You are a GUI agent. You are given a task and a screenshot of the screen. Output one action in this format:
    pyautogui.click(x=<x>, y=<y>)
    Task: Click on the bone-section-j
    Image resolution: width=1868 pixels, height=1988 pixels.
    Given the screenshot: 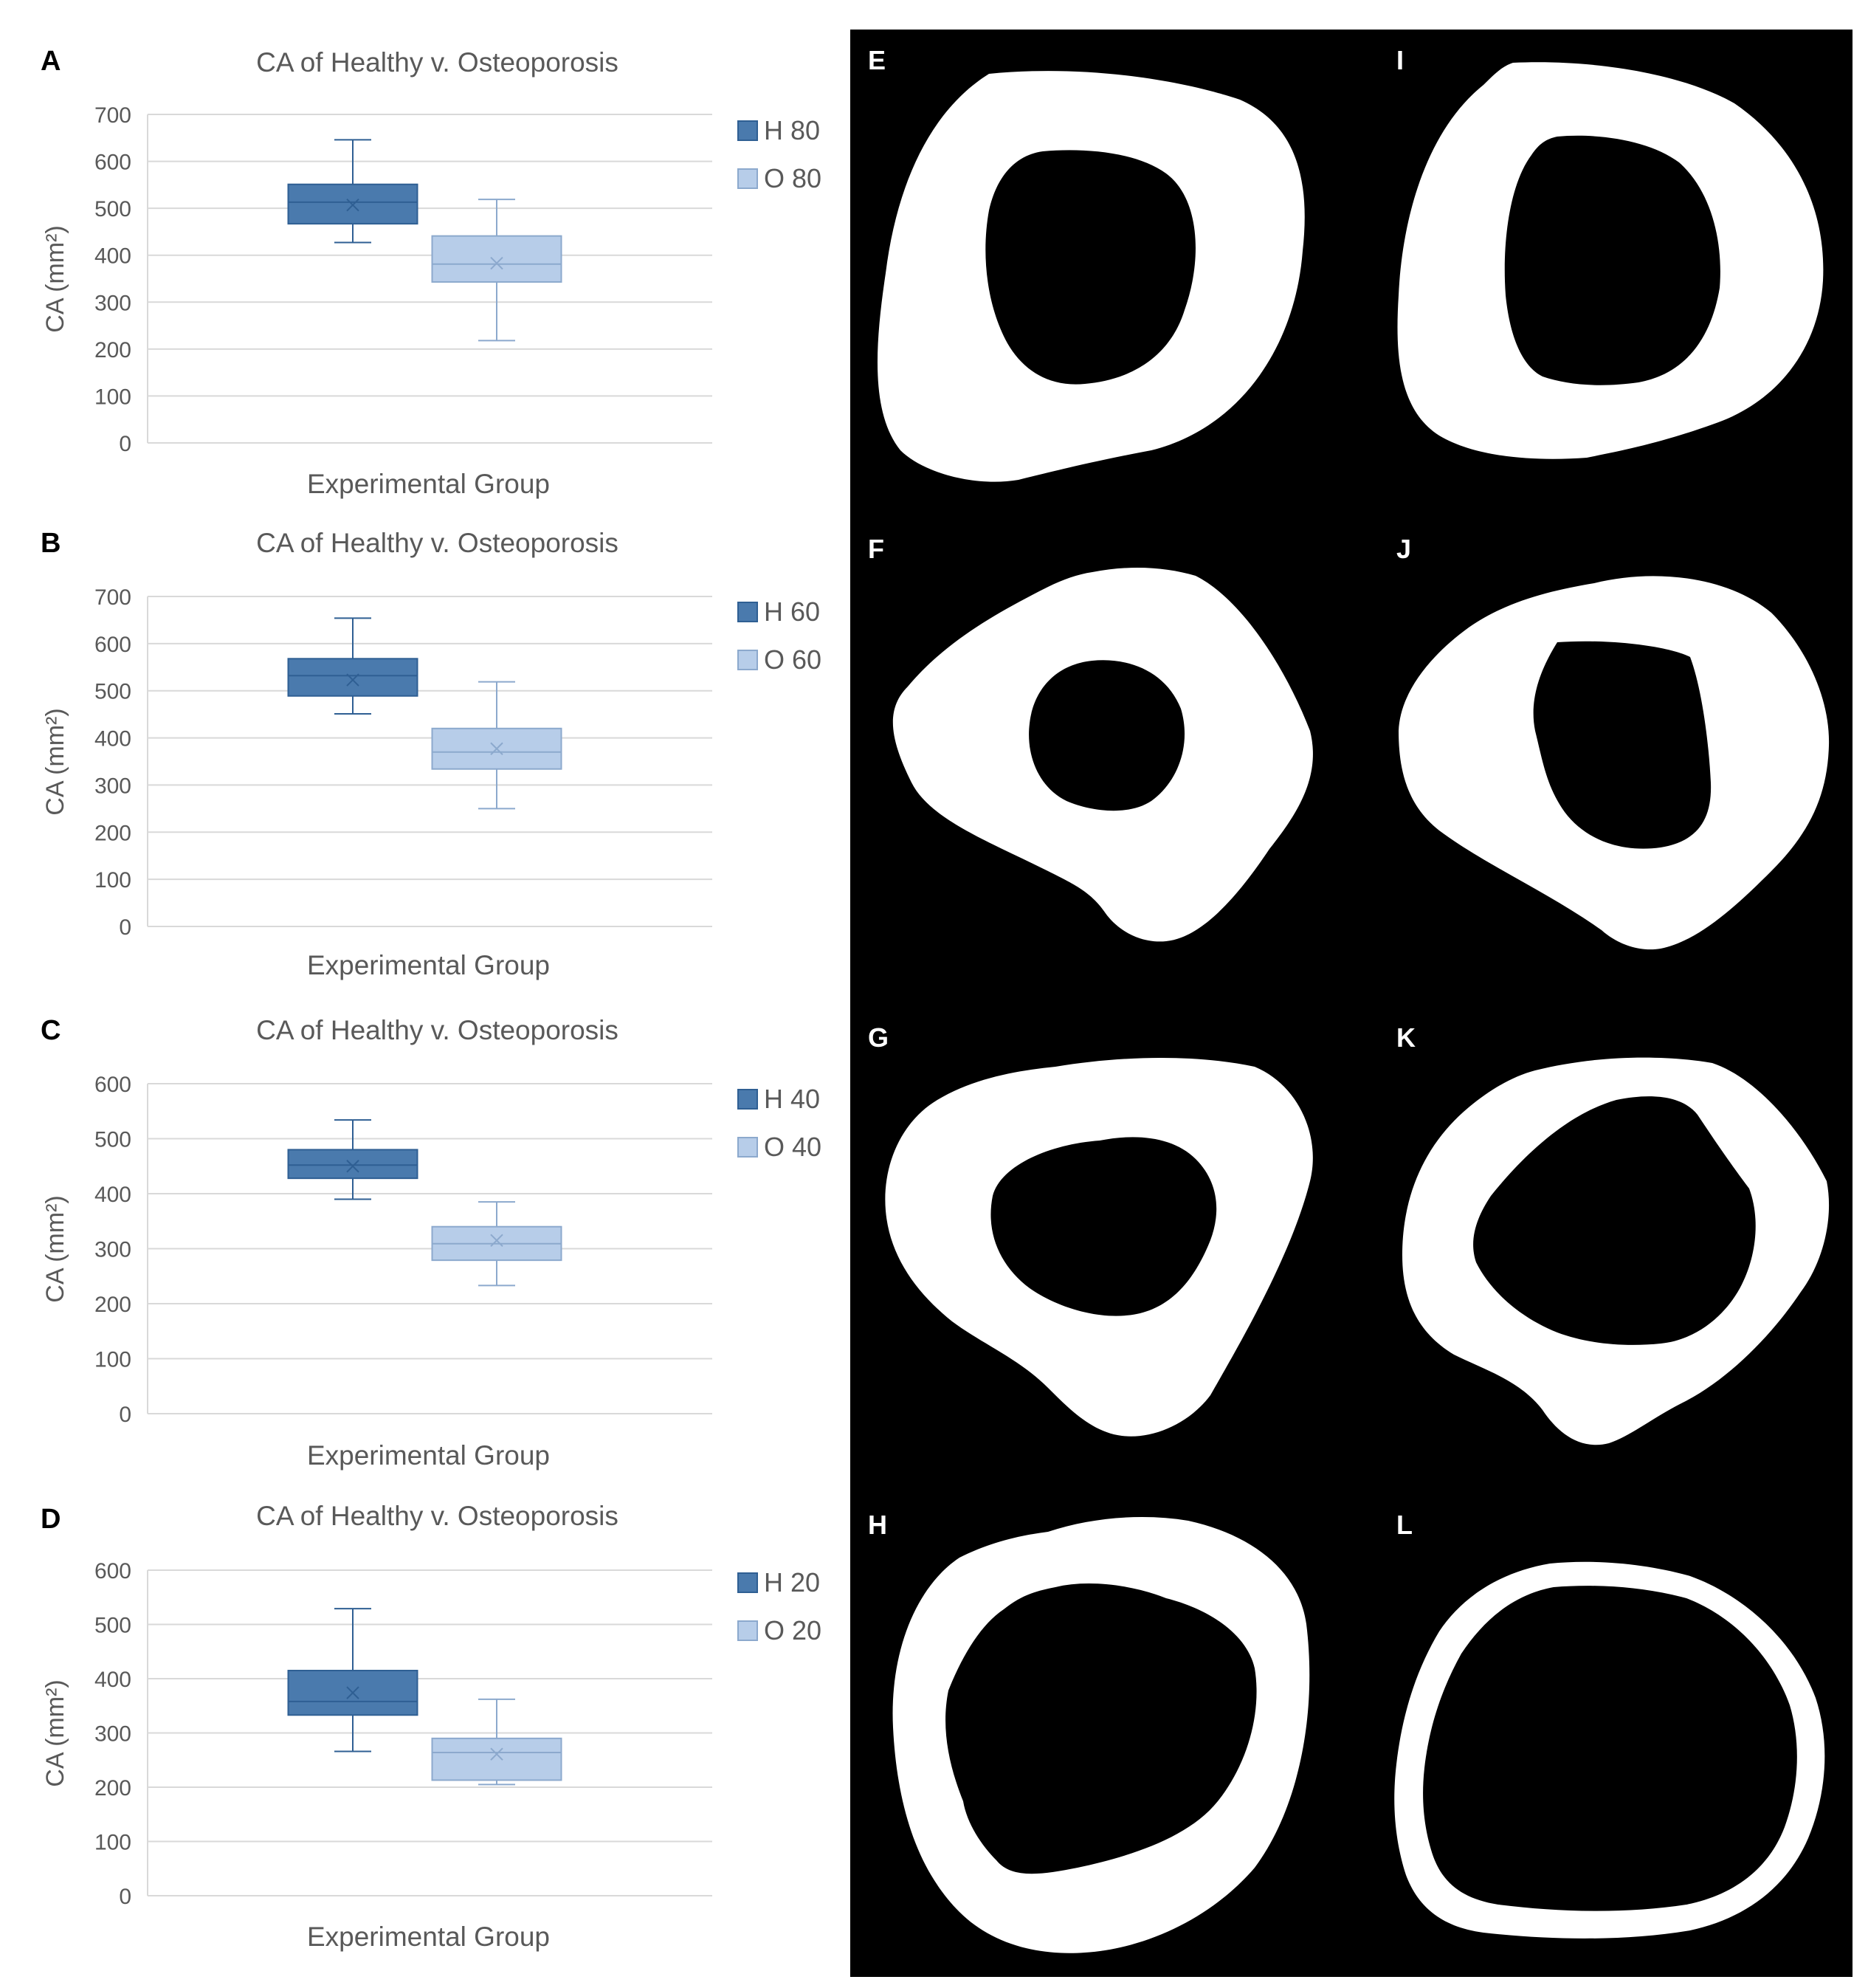 What is the action you would take?
    pyautogui.click(x=1614, y=763)
    